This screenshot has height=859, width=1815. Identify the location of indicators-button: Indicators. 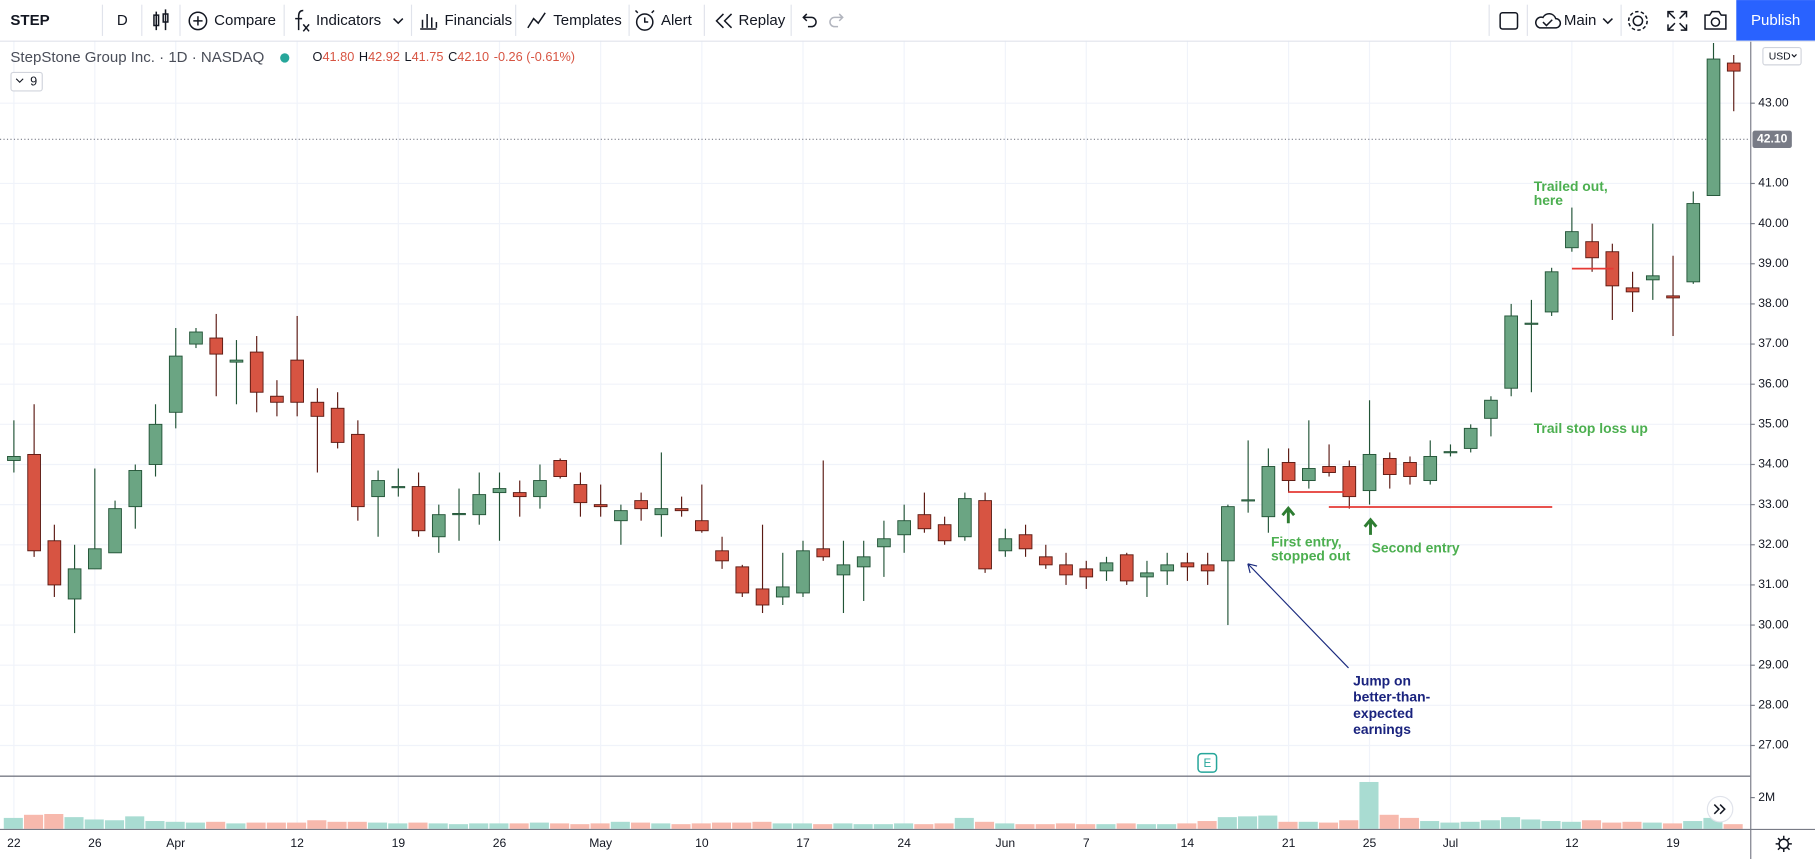
(348, 20).